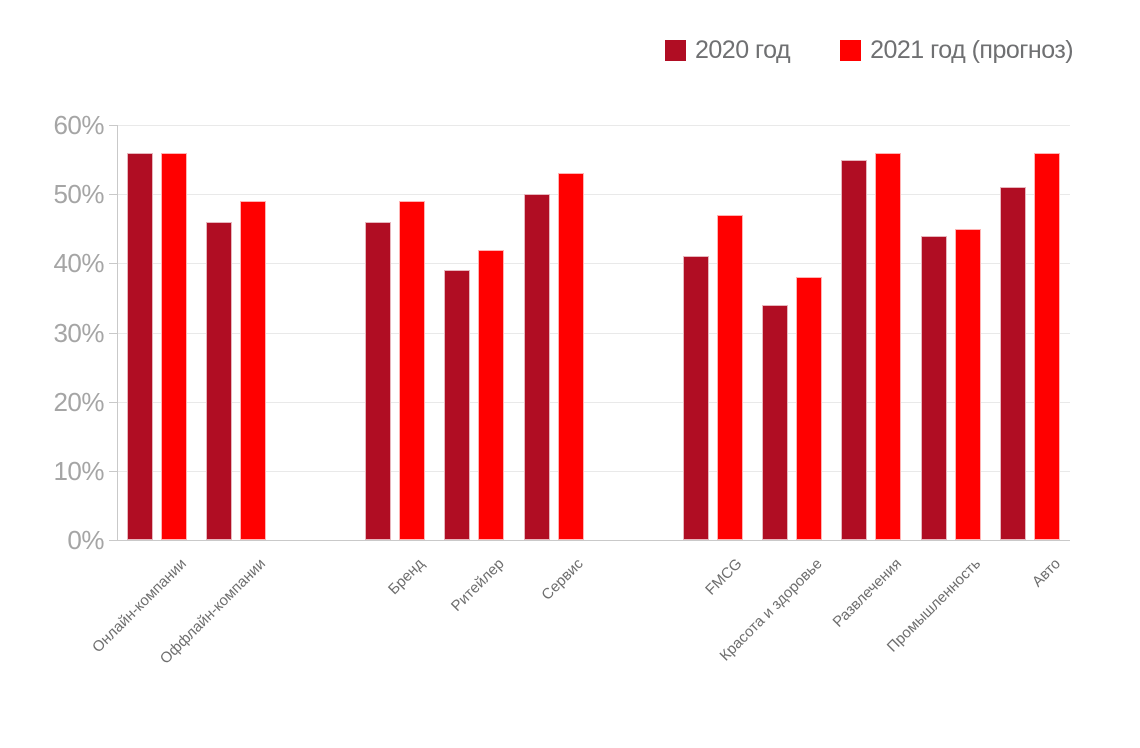 Image resolution: width=1140 pixels, height=748 pixels. What do you see at coordinates (78, 263) in the screenshot?
I see `y-axis-tick-label: 40%` at bounding box center [78, 263].